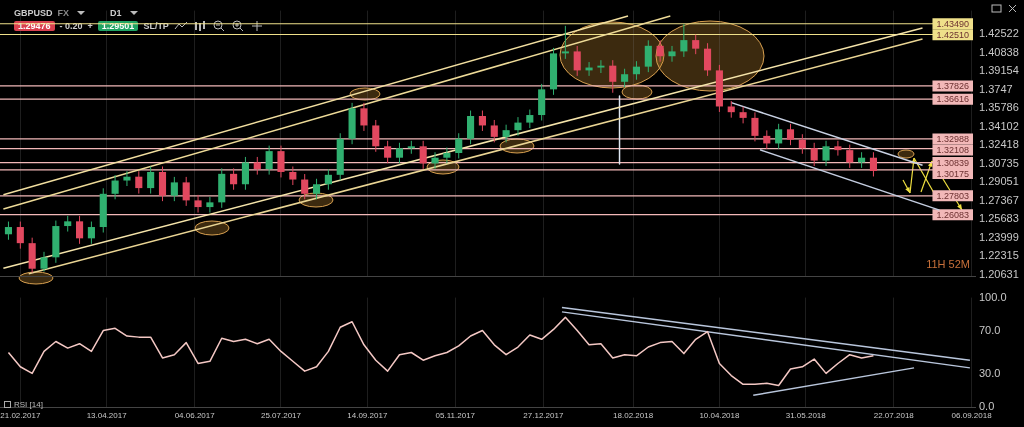  Describe the element at coordinates (90, 26) in the screenshot. I see `annotation: +` at that location.